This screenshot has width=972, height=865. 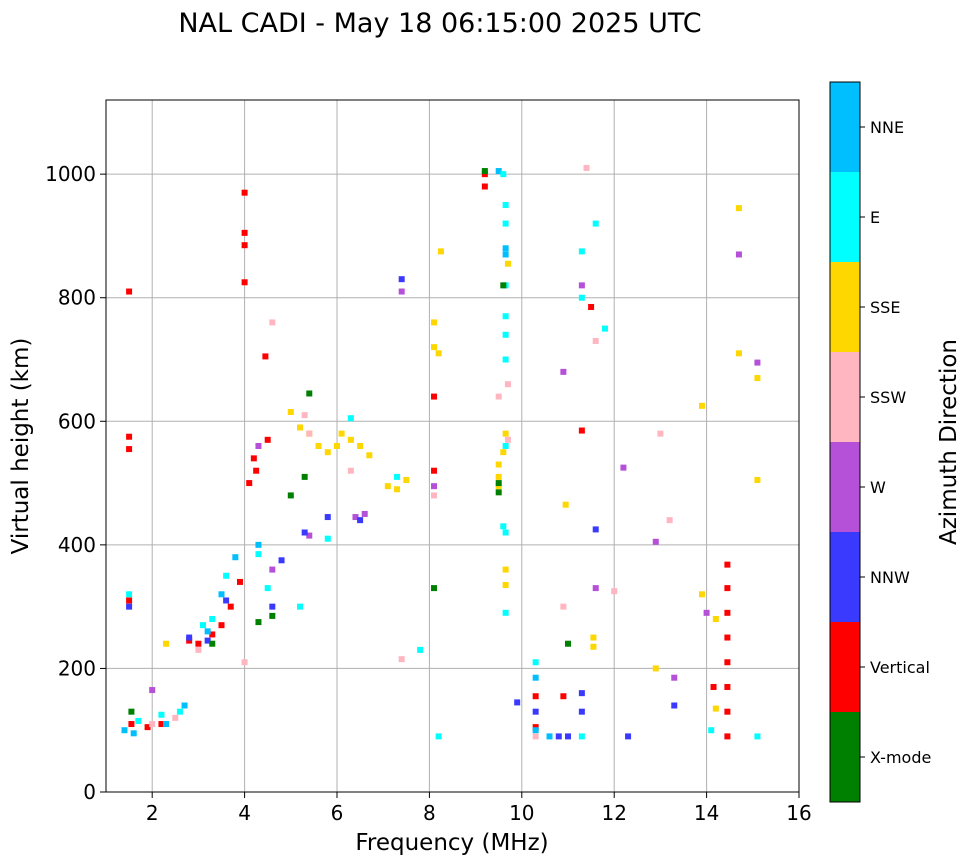 What do you see at coordinates (706, 813) in the screenshot?
I see `x-tick-label: 14` at bounding box center [706, 813].